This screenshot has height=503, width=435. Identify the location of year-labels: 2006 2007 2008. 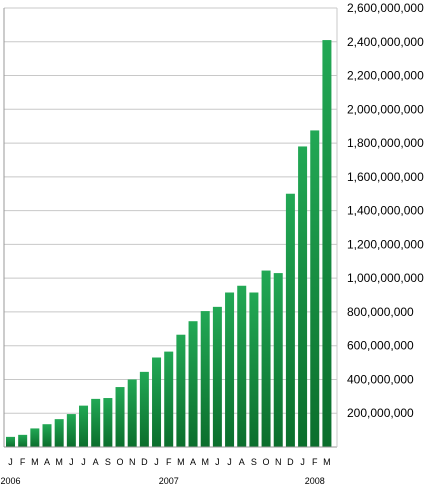
(162, 481).